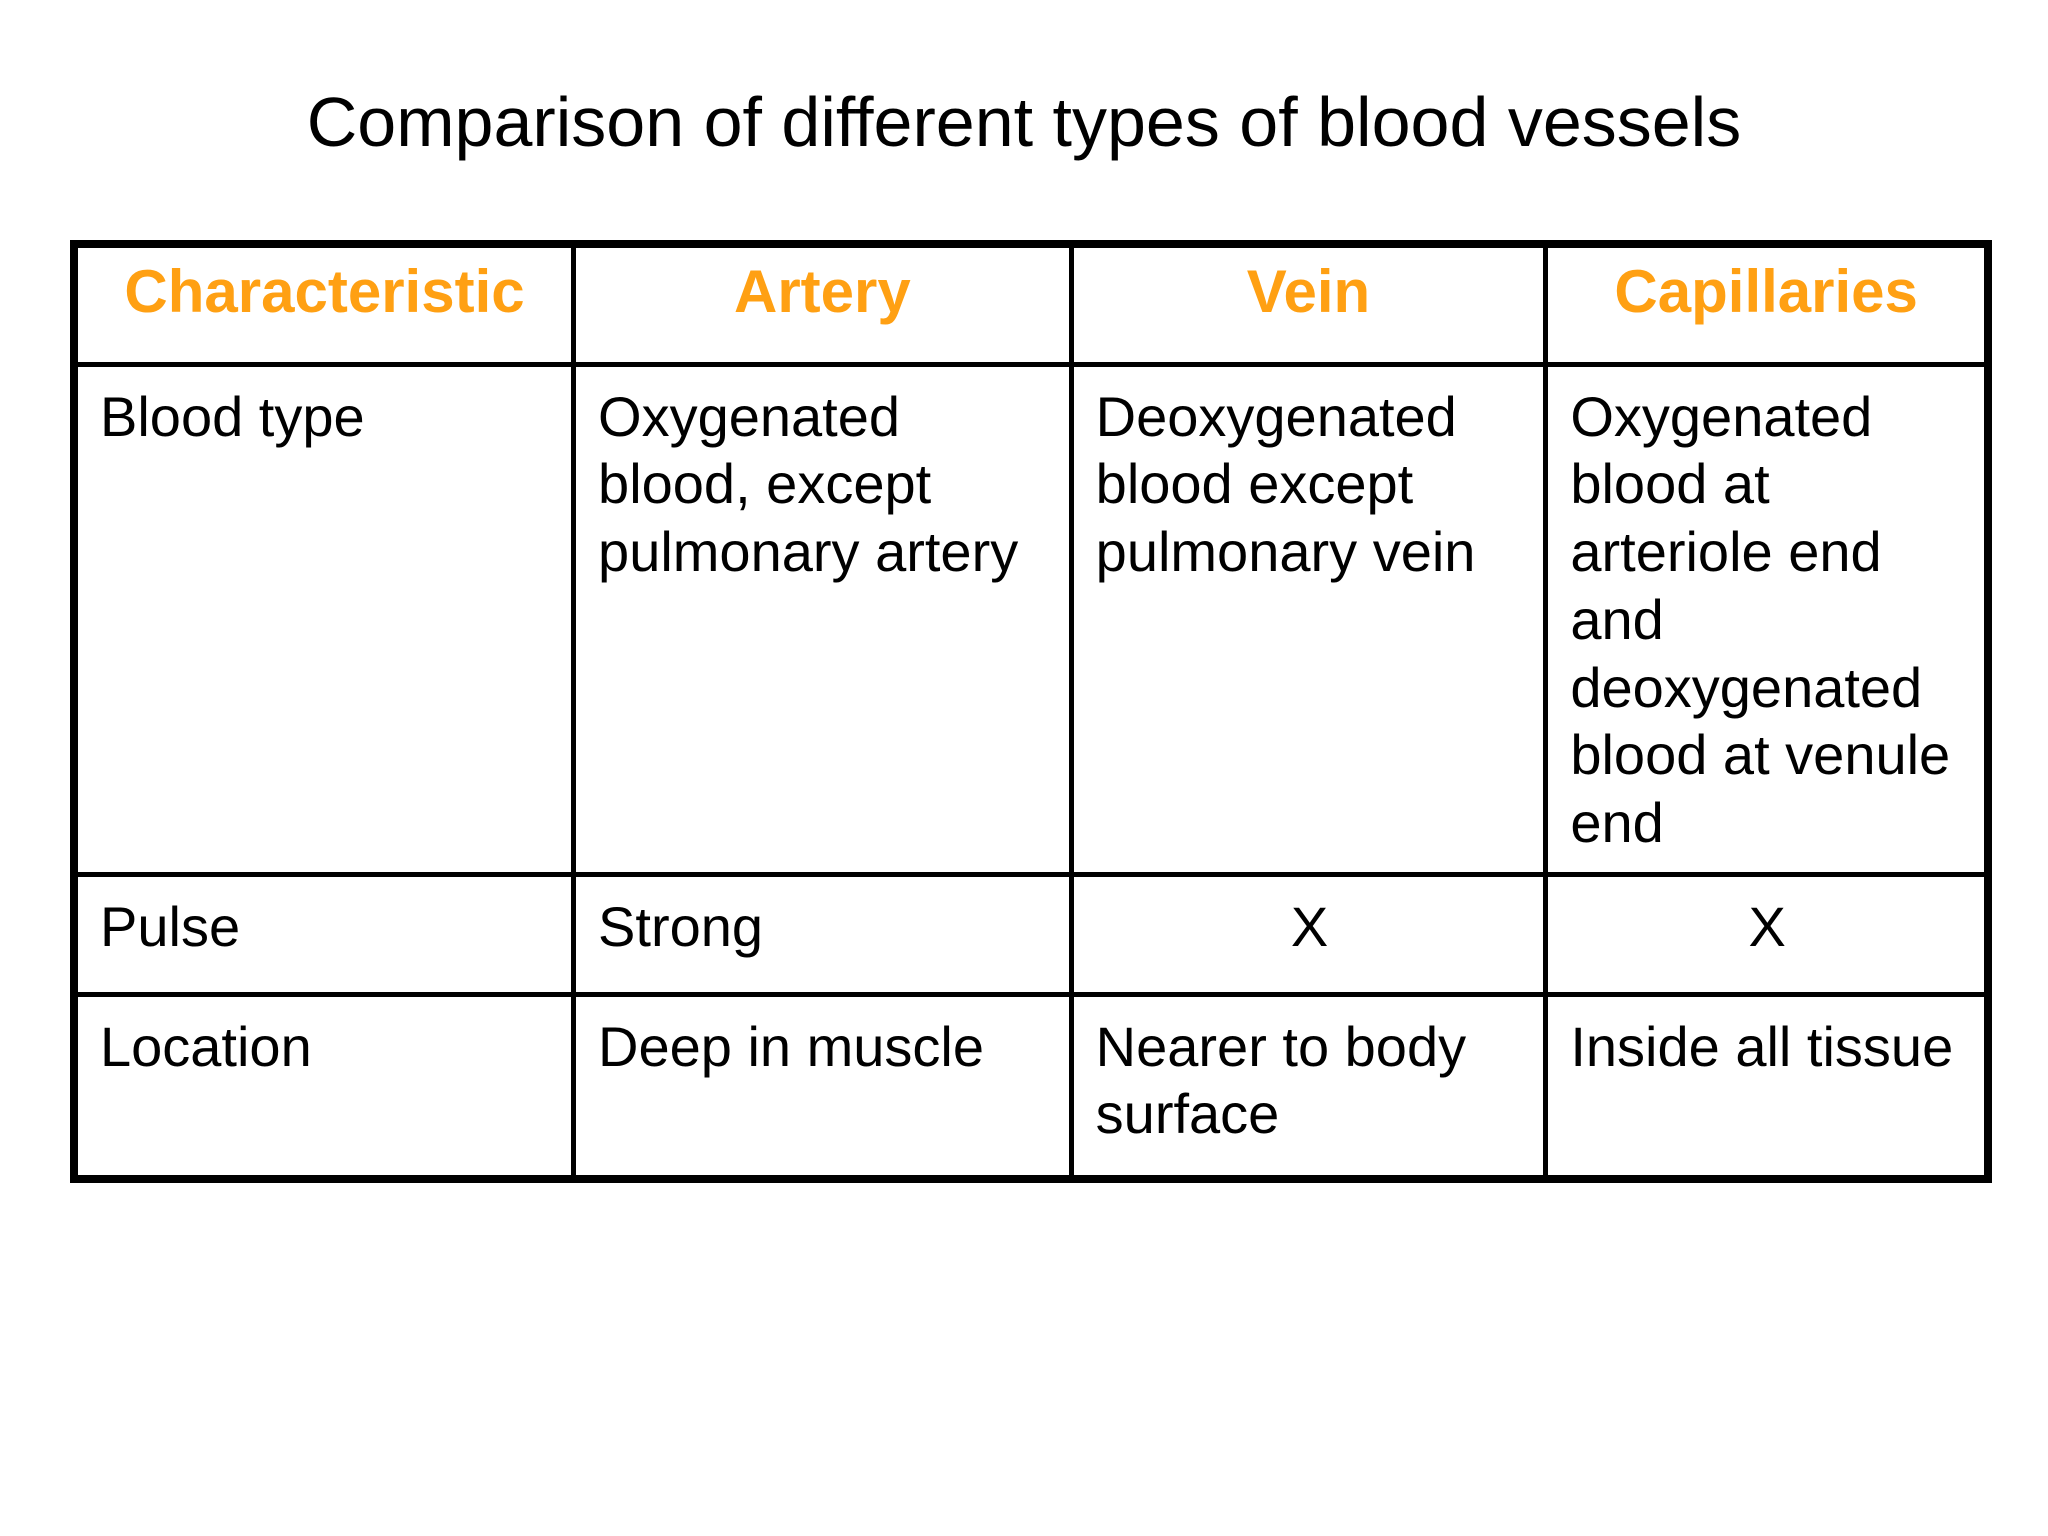  I want to click on cell-blood-type-label: Blood type, so click(324, 619).